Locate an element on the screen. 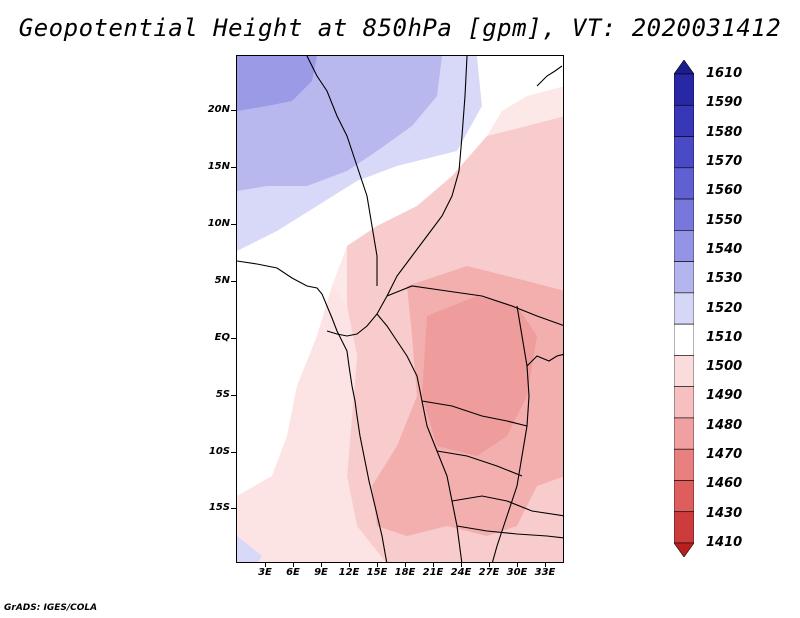 The height and width of the screenshot is (618, 800). coastline-west is located at coordinates (312, 411).